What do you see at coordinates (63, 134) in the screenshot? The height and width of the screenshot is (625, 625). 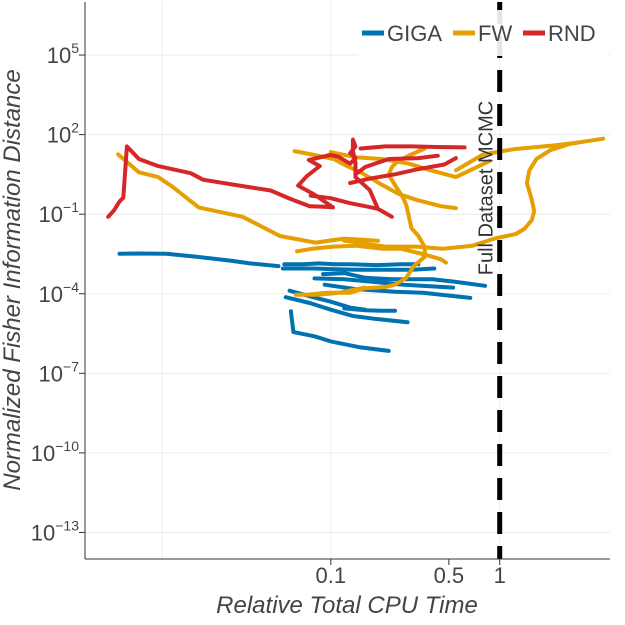 I see `y-tick-label: 10²` at bounding box center [63, 134].